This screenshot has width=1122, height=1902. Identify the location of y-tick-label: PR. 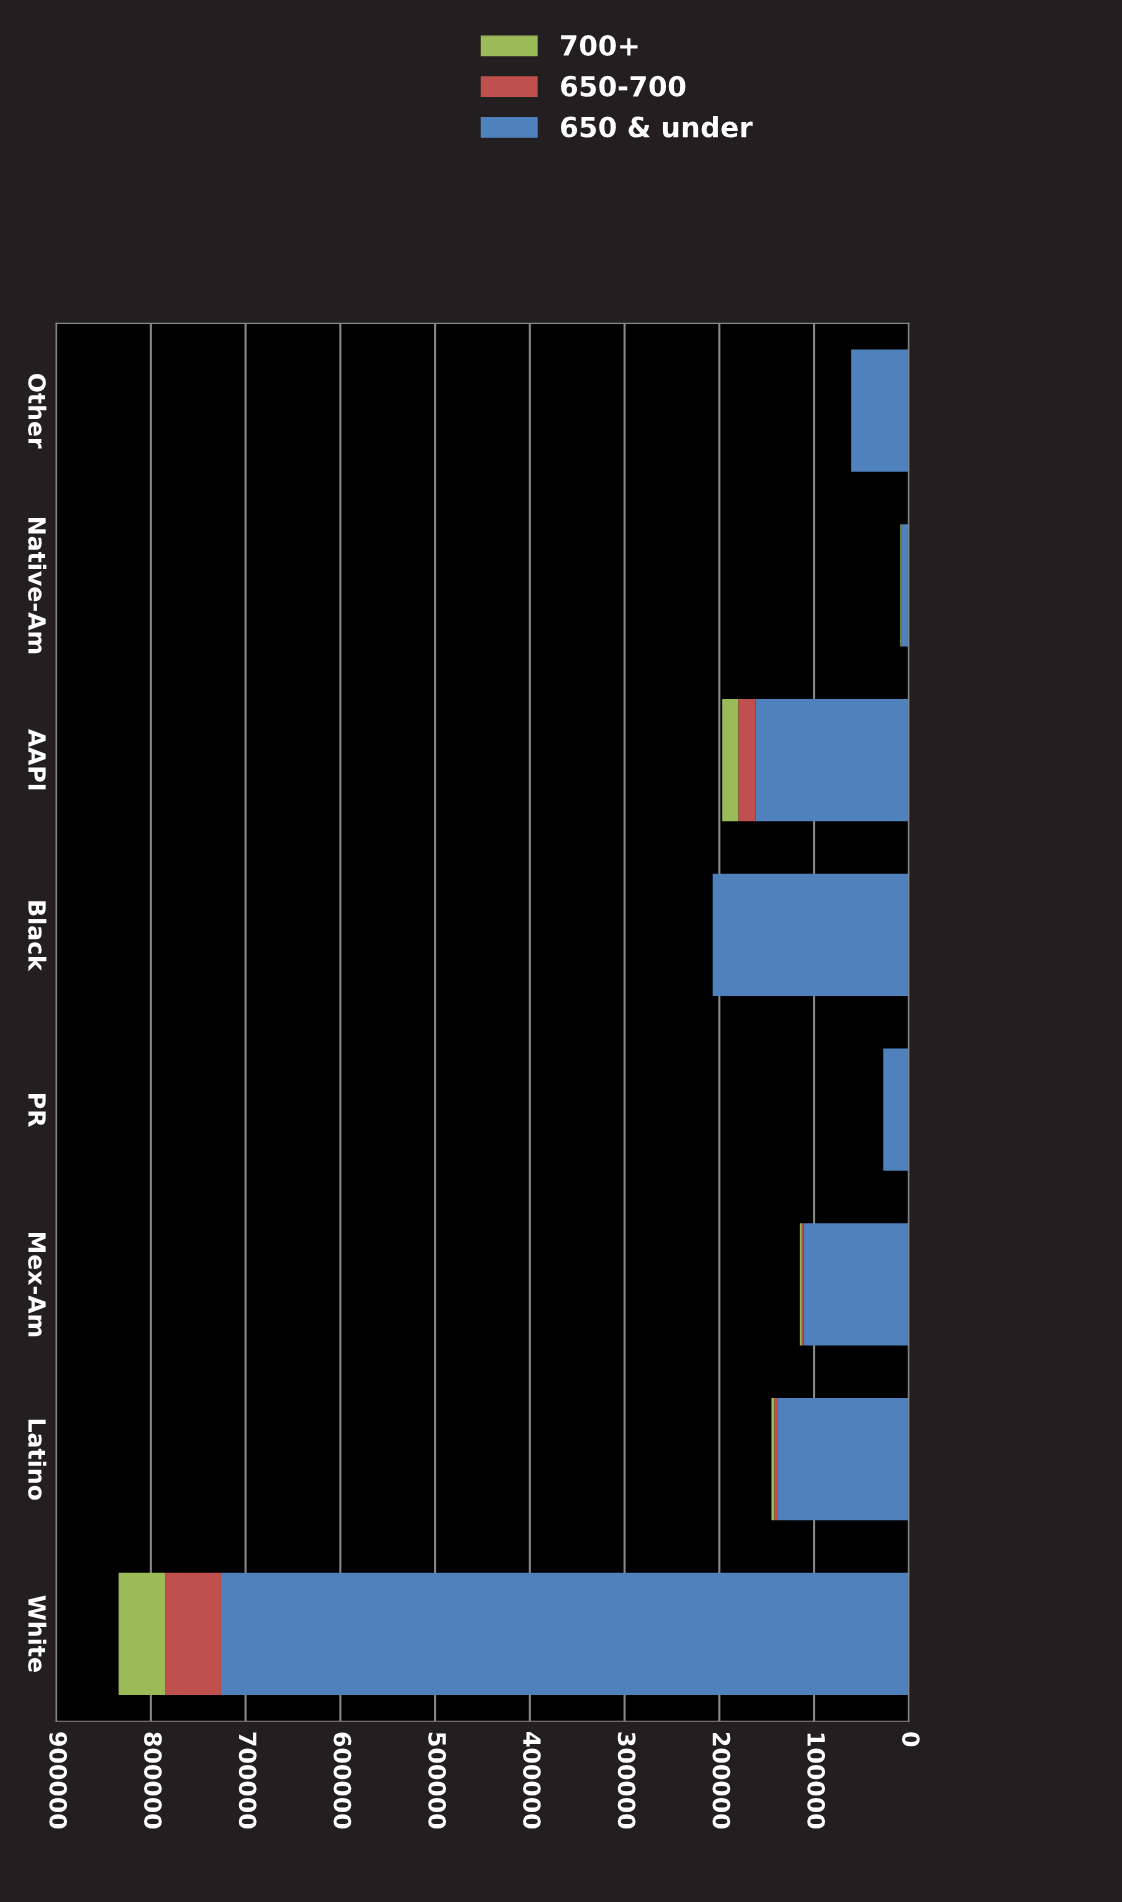
(37, 1110).